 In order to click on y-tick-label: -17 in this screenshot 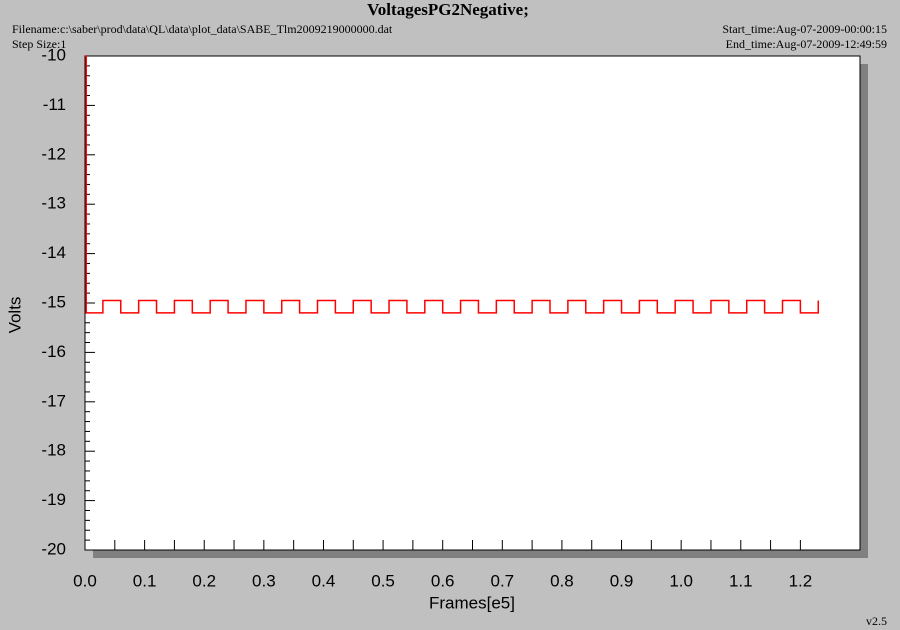, I will do `click(53, 400)`.